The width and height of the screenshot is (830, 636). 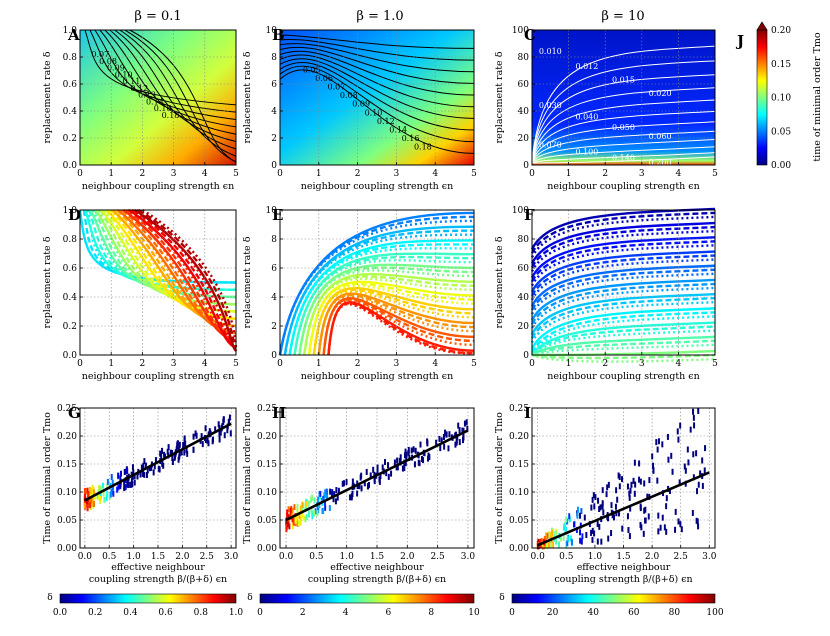 What do you see at coordinates (593, 613) in the screenshot?
I see `colorbar-tick-label: 40` at bounding box center [593, 613].